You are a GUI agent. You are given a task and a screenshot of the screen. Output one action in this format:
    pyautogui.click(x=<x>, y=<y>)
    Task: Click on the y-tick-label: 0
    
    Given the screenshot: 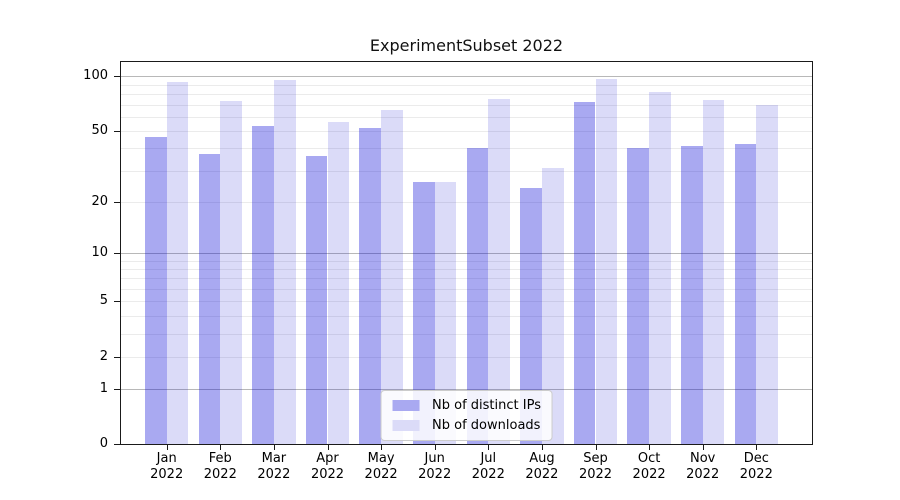 What is the action you would take?
    pyautogui.click(x=103, y=443)
    